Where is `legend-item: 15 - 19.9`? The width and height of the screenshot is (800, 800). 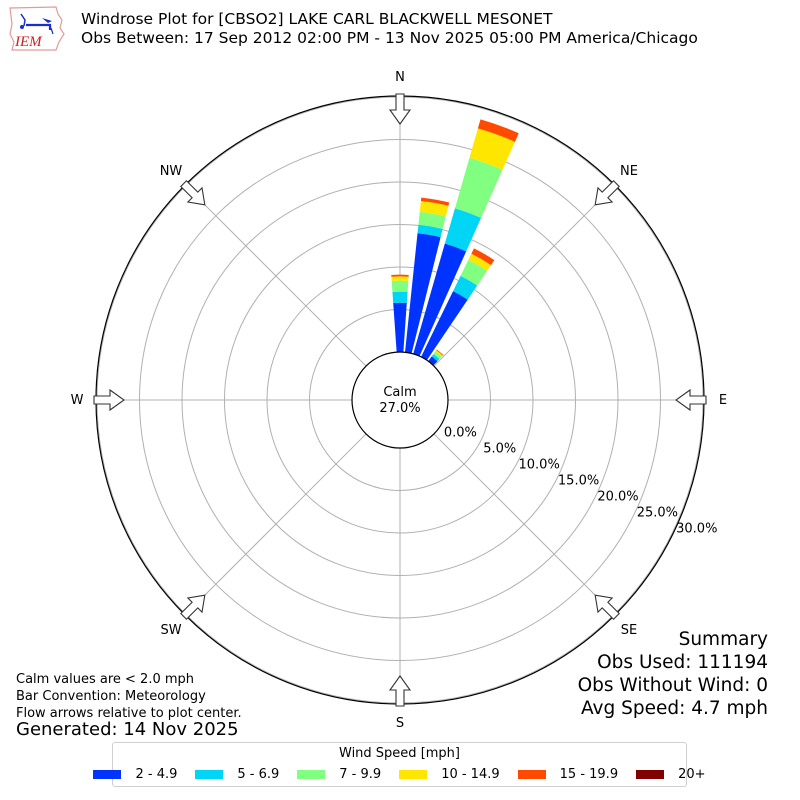
legend-item: 15 - 19.9 is located at coordinates (568, 774).